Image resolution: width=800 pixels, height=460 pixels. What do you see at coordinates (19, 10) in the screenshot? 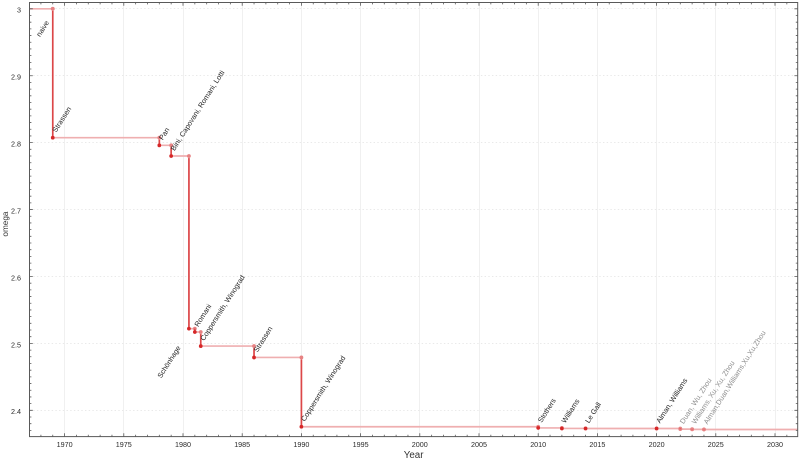
I see `svg-text: 3` at bounding box center [19, 10].